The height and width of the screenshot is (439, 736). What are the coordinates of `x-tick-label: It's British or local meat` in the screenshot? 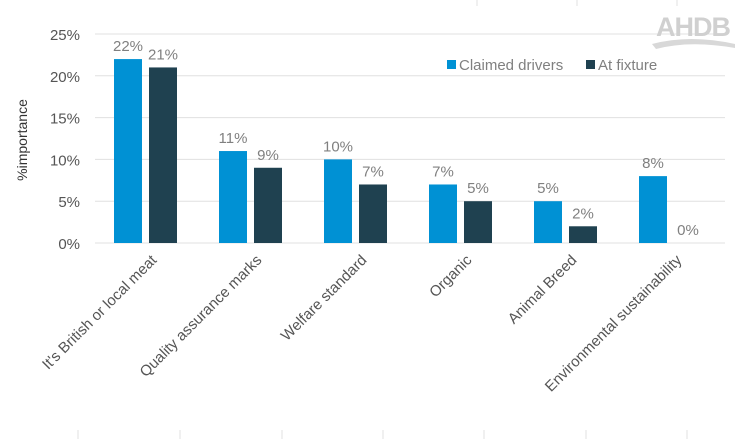 It's located at (100, 312).